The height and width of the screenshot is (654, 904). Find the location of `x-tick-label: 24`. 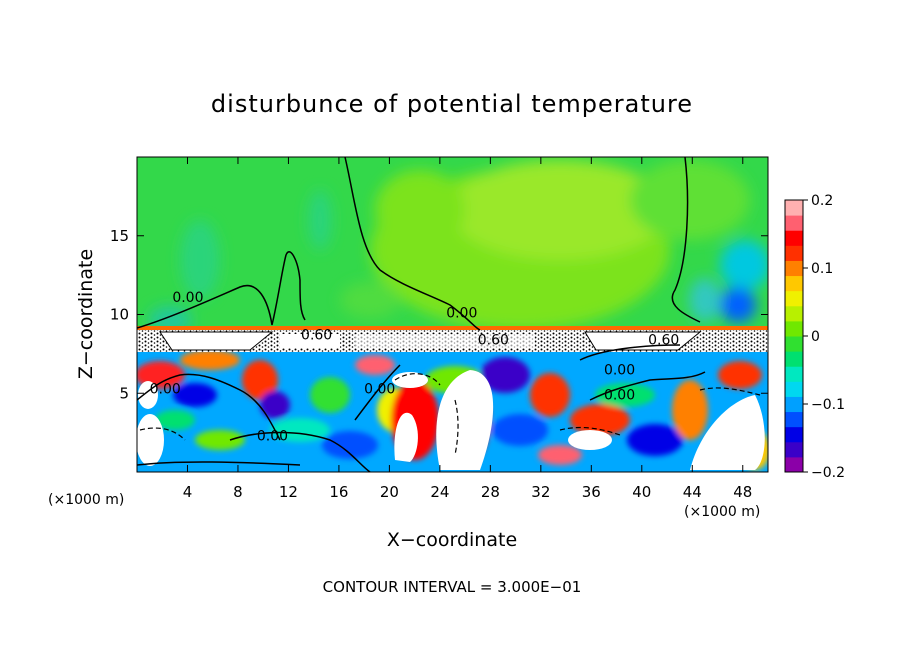

x-tick-label: 24 is located at coordinates (439, 492).